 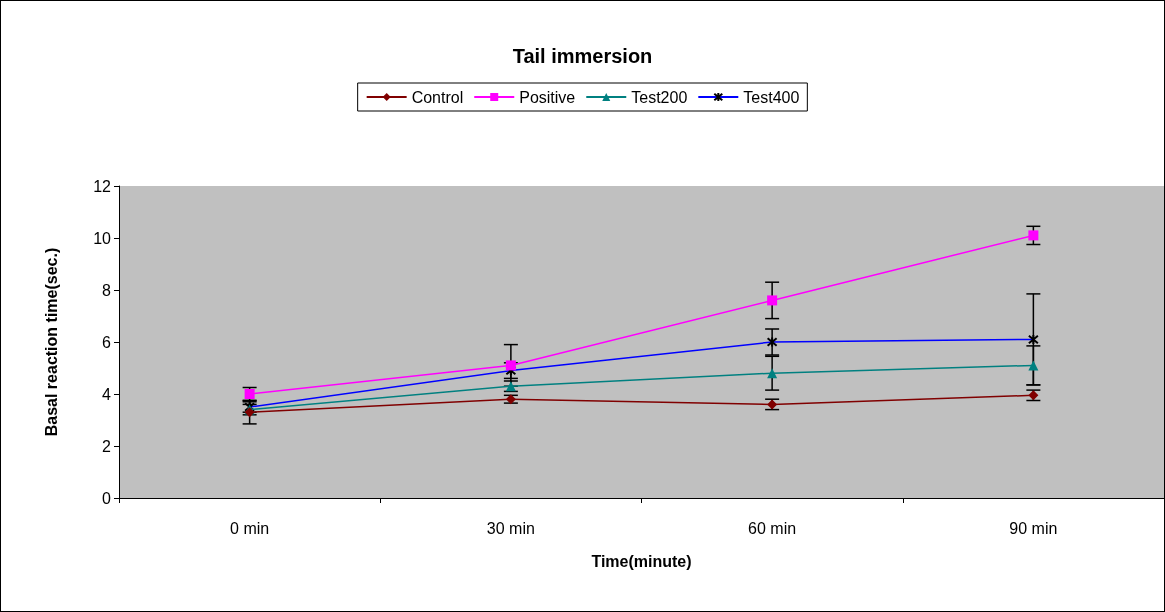 What do you see at coordinates (107, 290) in the screenshot?
I see `y-tick-label: 8` at bounding box center [107, 290].